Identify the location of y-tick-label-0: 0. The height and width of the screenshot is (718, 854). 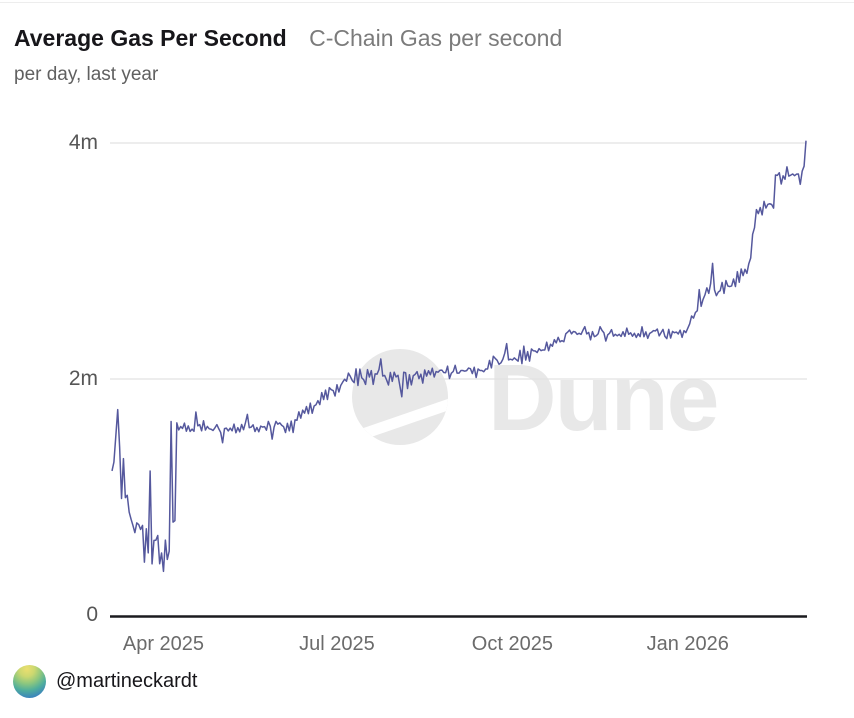
(92, 614).